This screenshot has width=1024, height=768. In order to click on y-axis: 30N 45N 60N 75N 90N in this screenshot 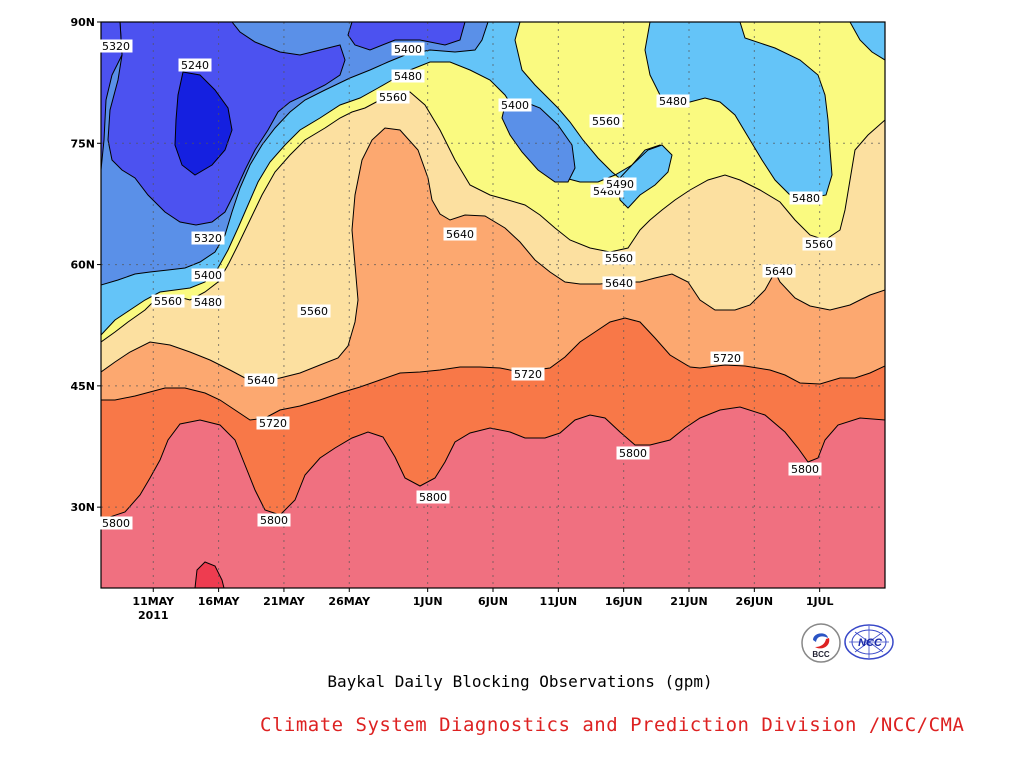, I will do `click(85, 265)`.